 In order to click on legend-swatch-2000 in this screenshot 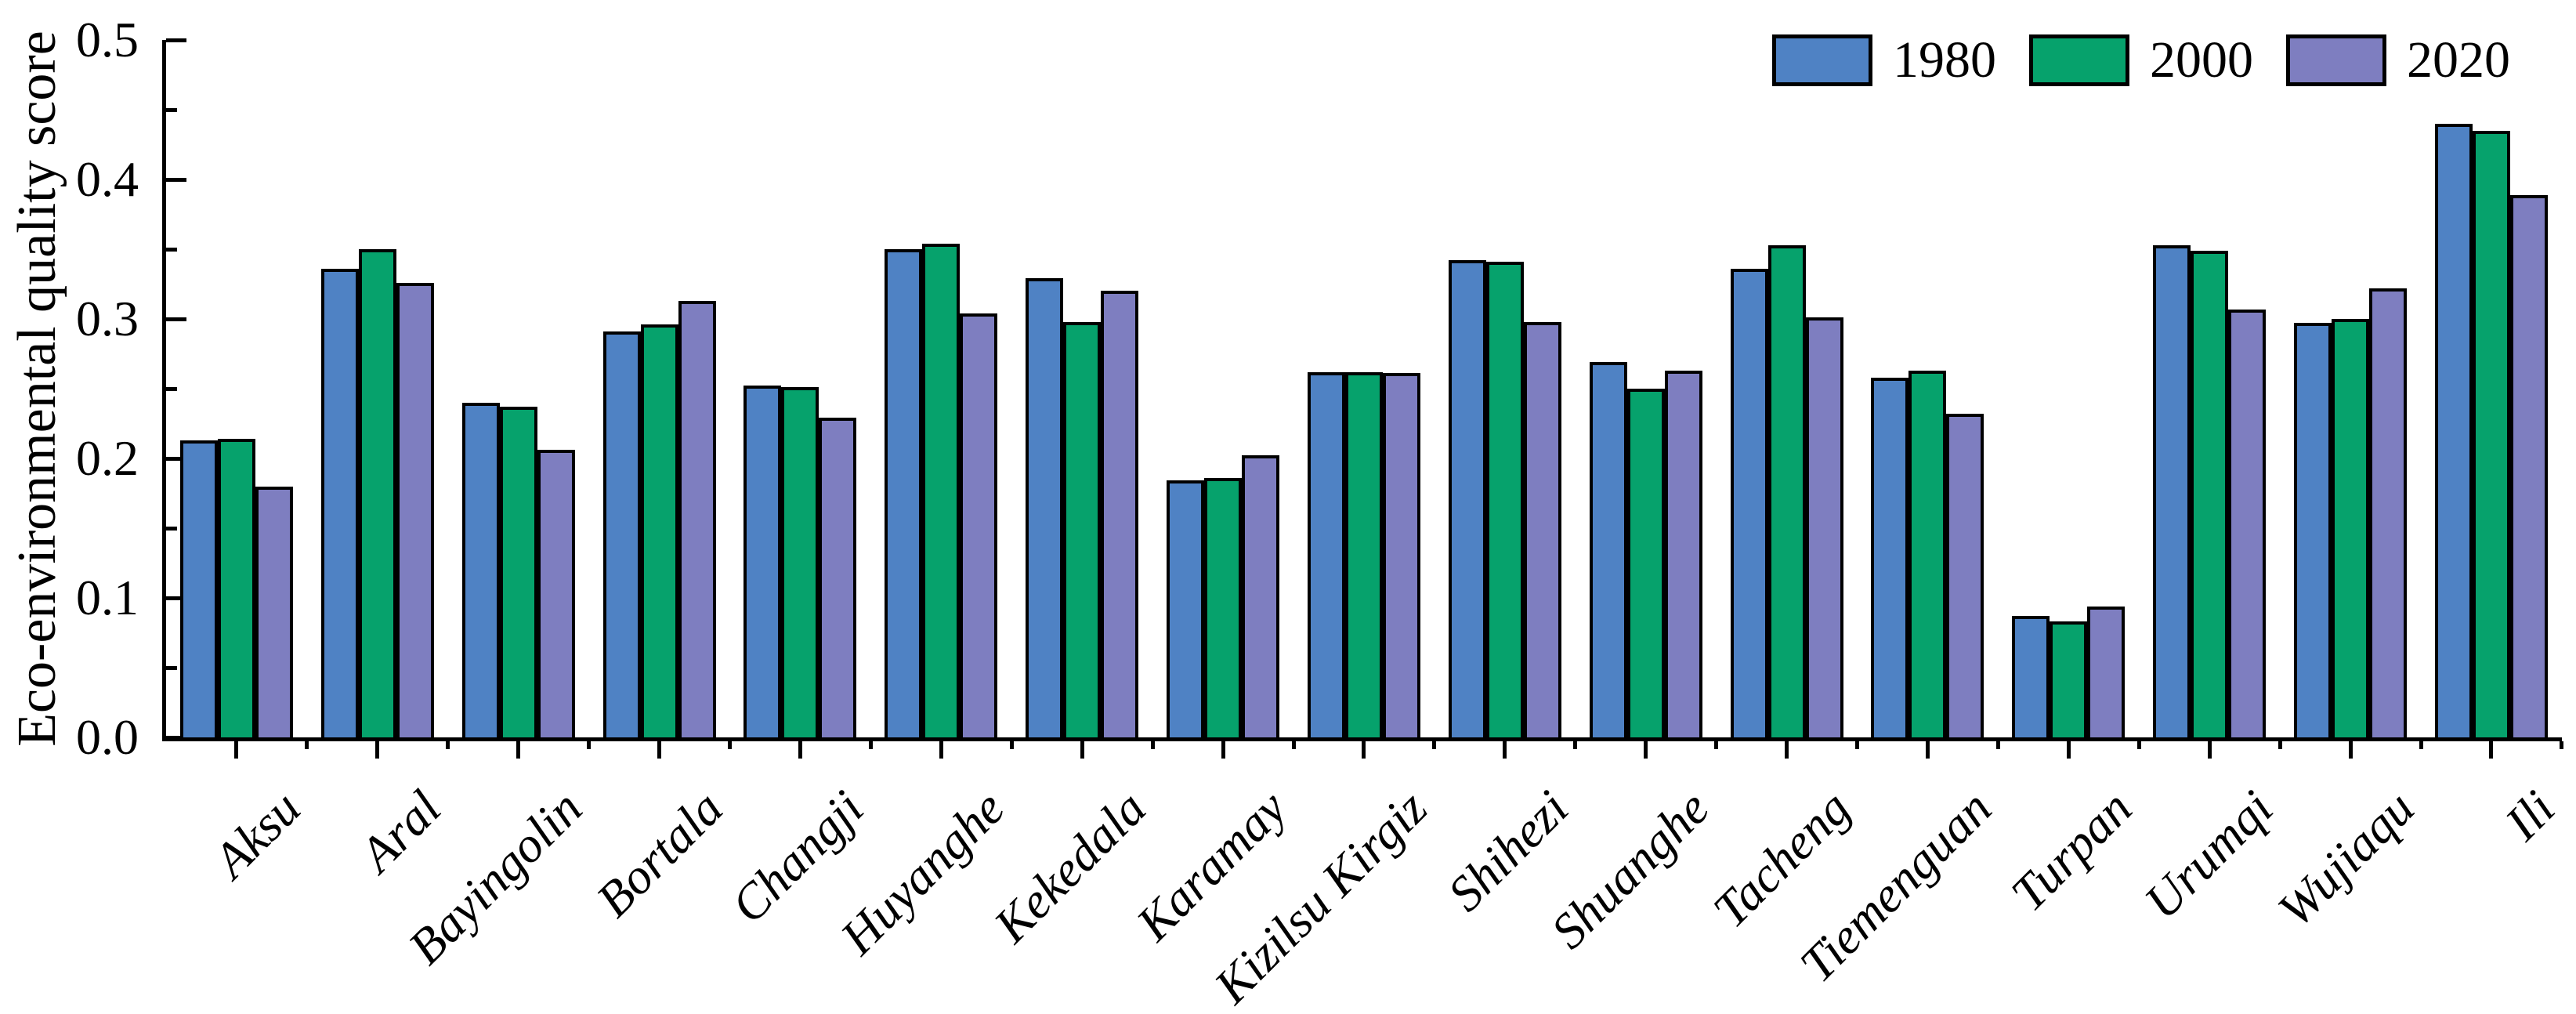, I will do `click(2079, 60)`.